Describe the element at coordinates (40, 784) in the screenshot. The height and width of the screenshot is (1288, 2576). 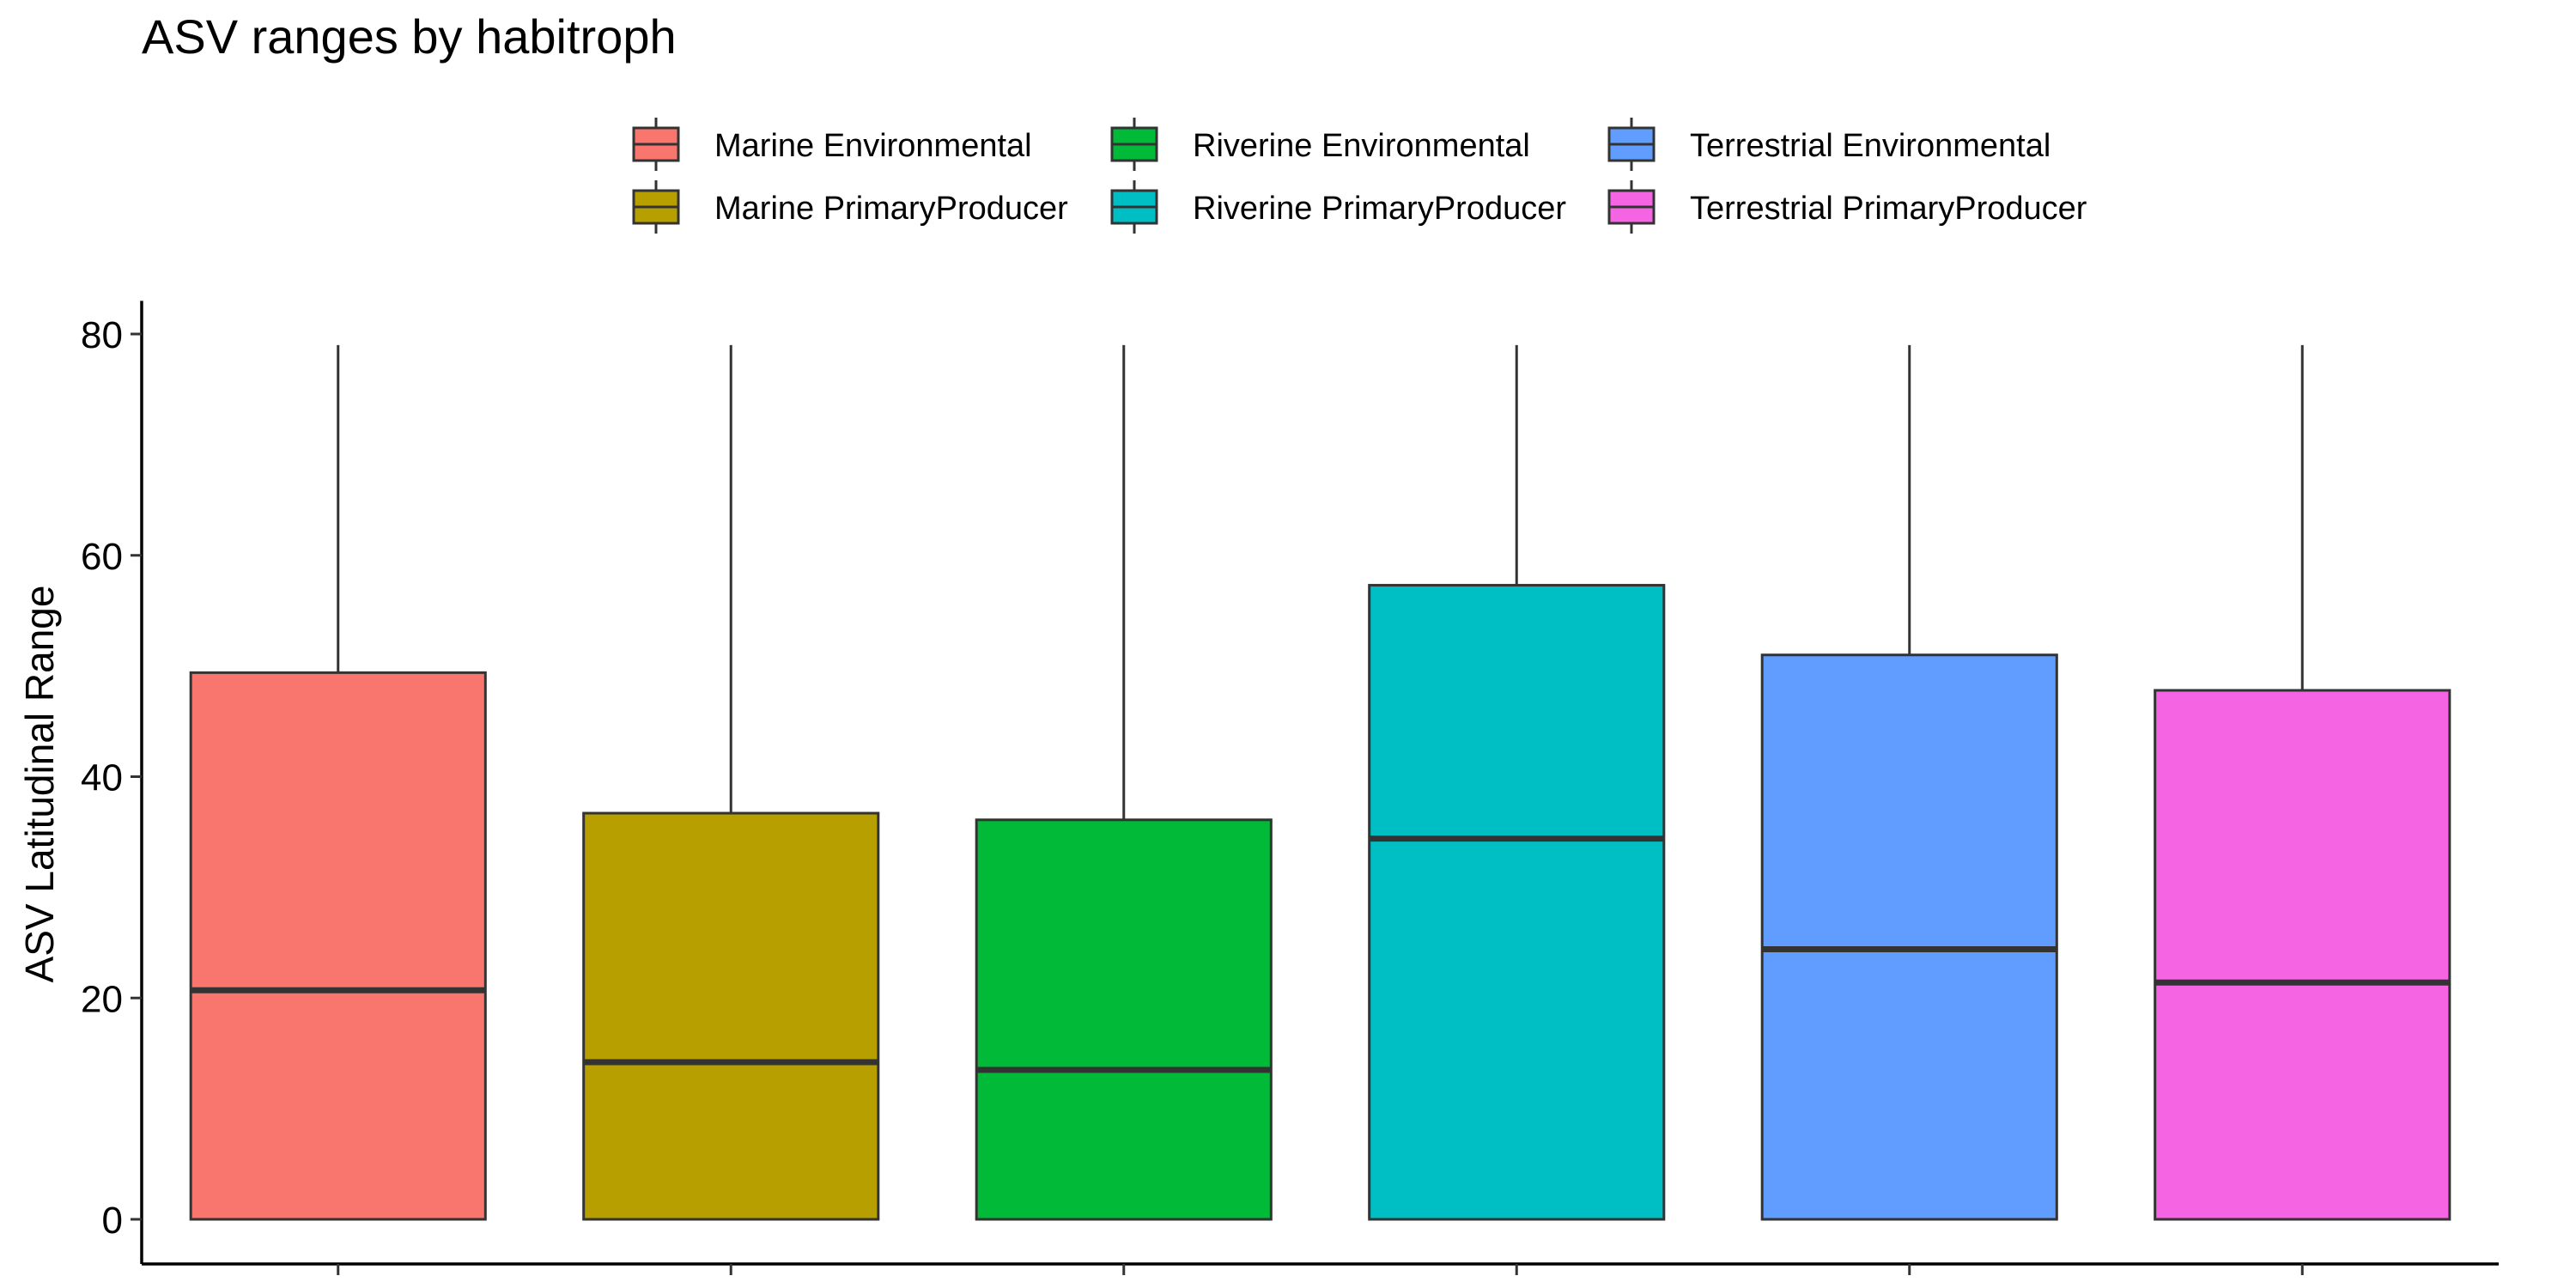
I see `y-axis-label: ASV Latitudinal Range` at that location.